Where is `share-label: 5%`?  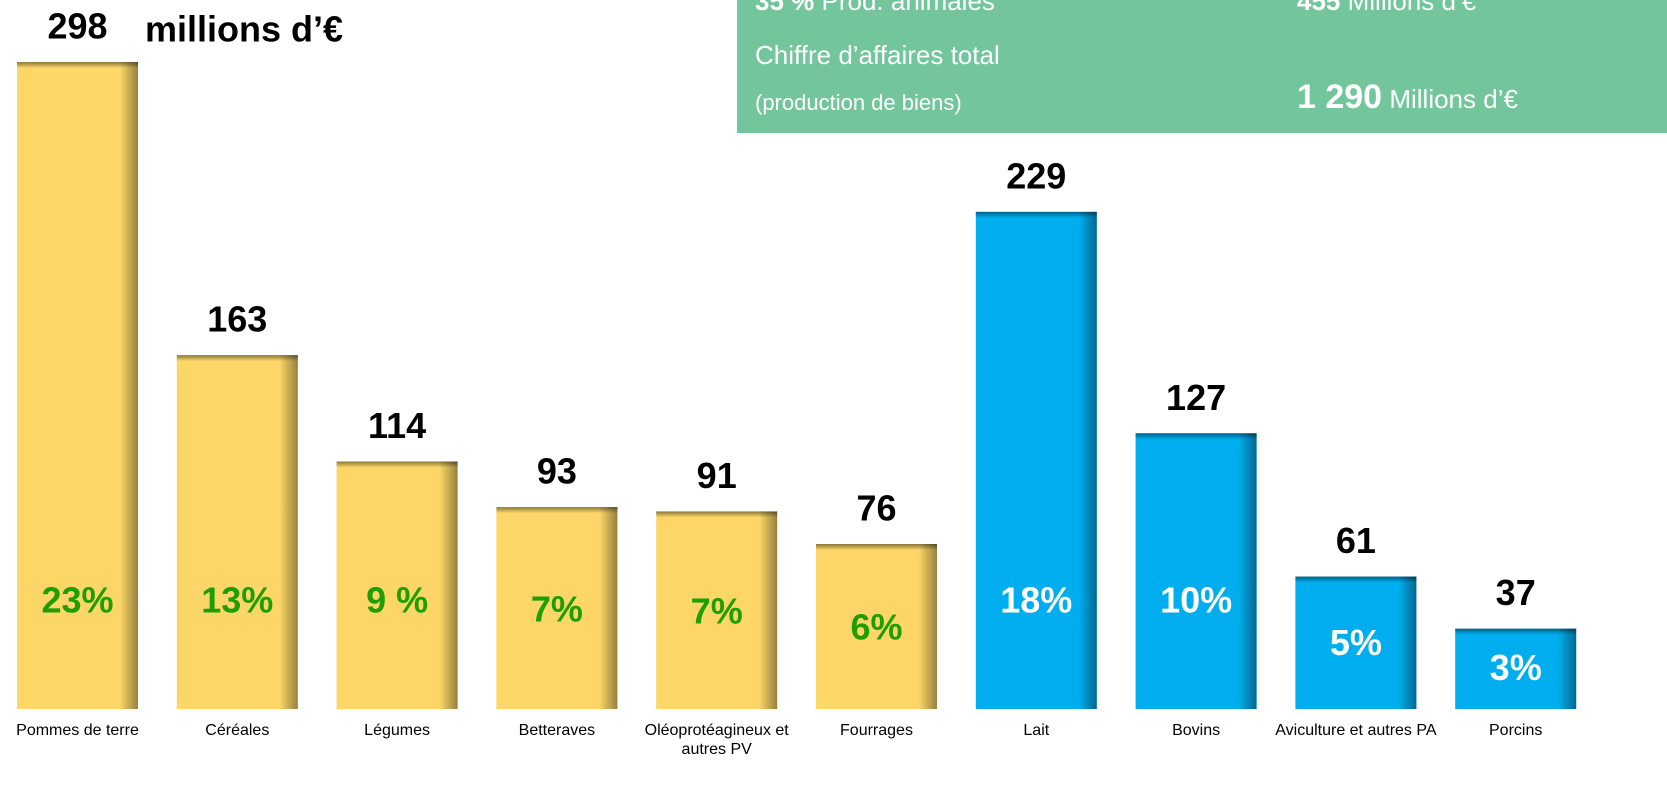
share-label: 5% is located at coordinates (1356, 642).